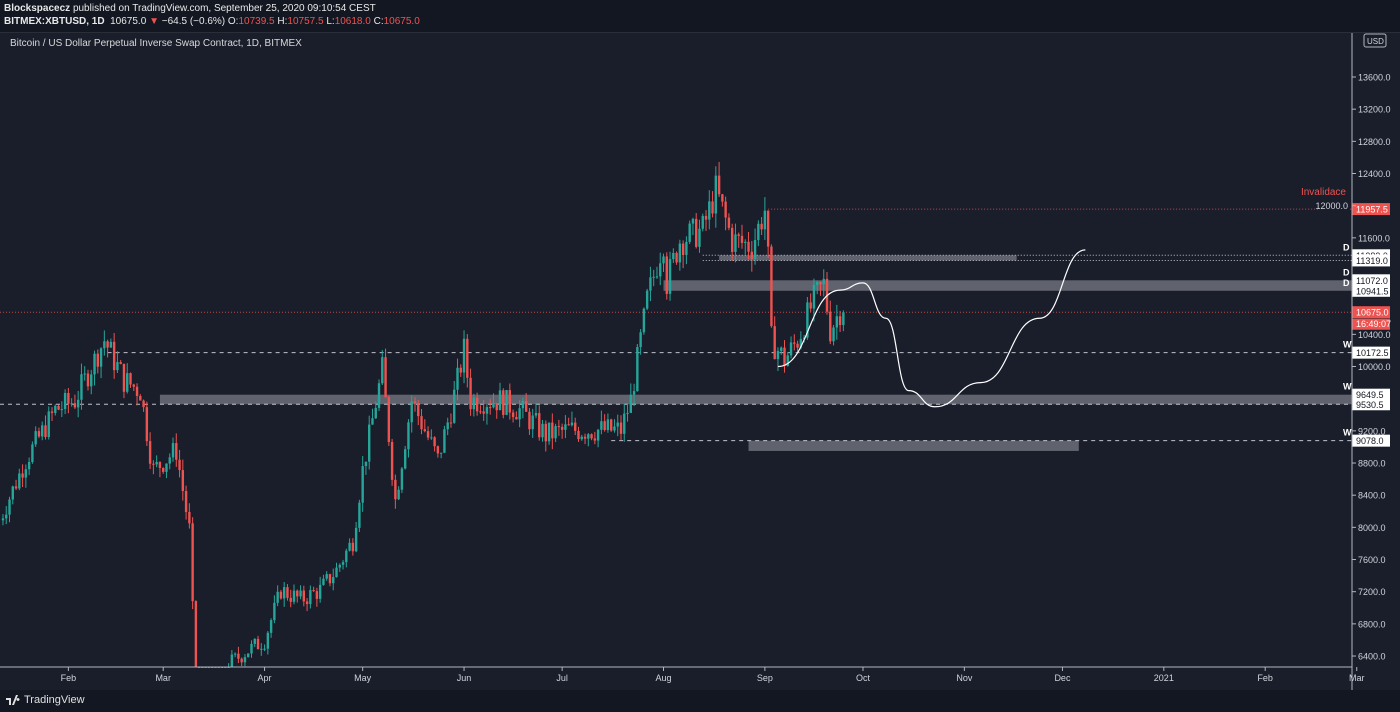 The image size is (1400, 712). I want to click on change: −64.5 (−0.6%), so click(193, 21).